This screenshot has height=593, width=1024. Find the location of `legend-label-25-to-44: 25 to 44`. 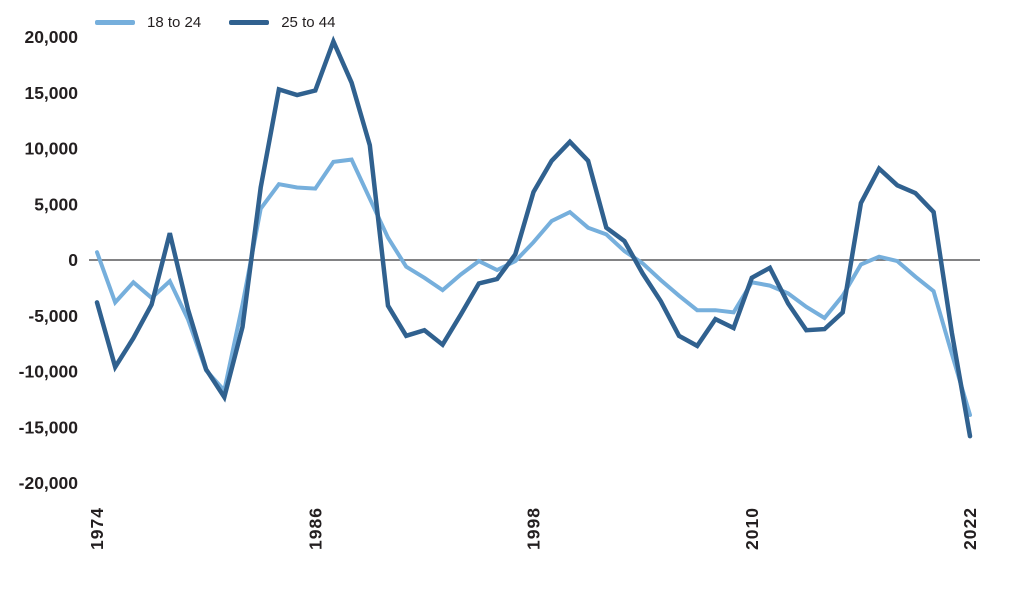

legend-label-25-to-44: 25 to 44 is located at coordinates (308, 22).